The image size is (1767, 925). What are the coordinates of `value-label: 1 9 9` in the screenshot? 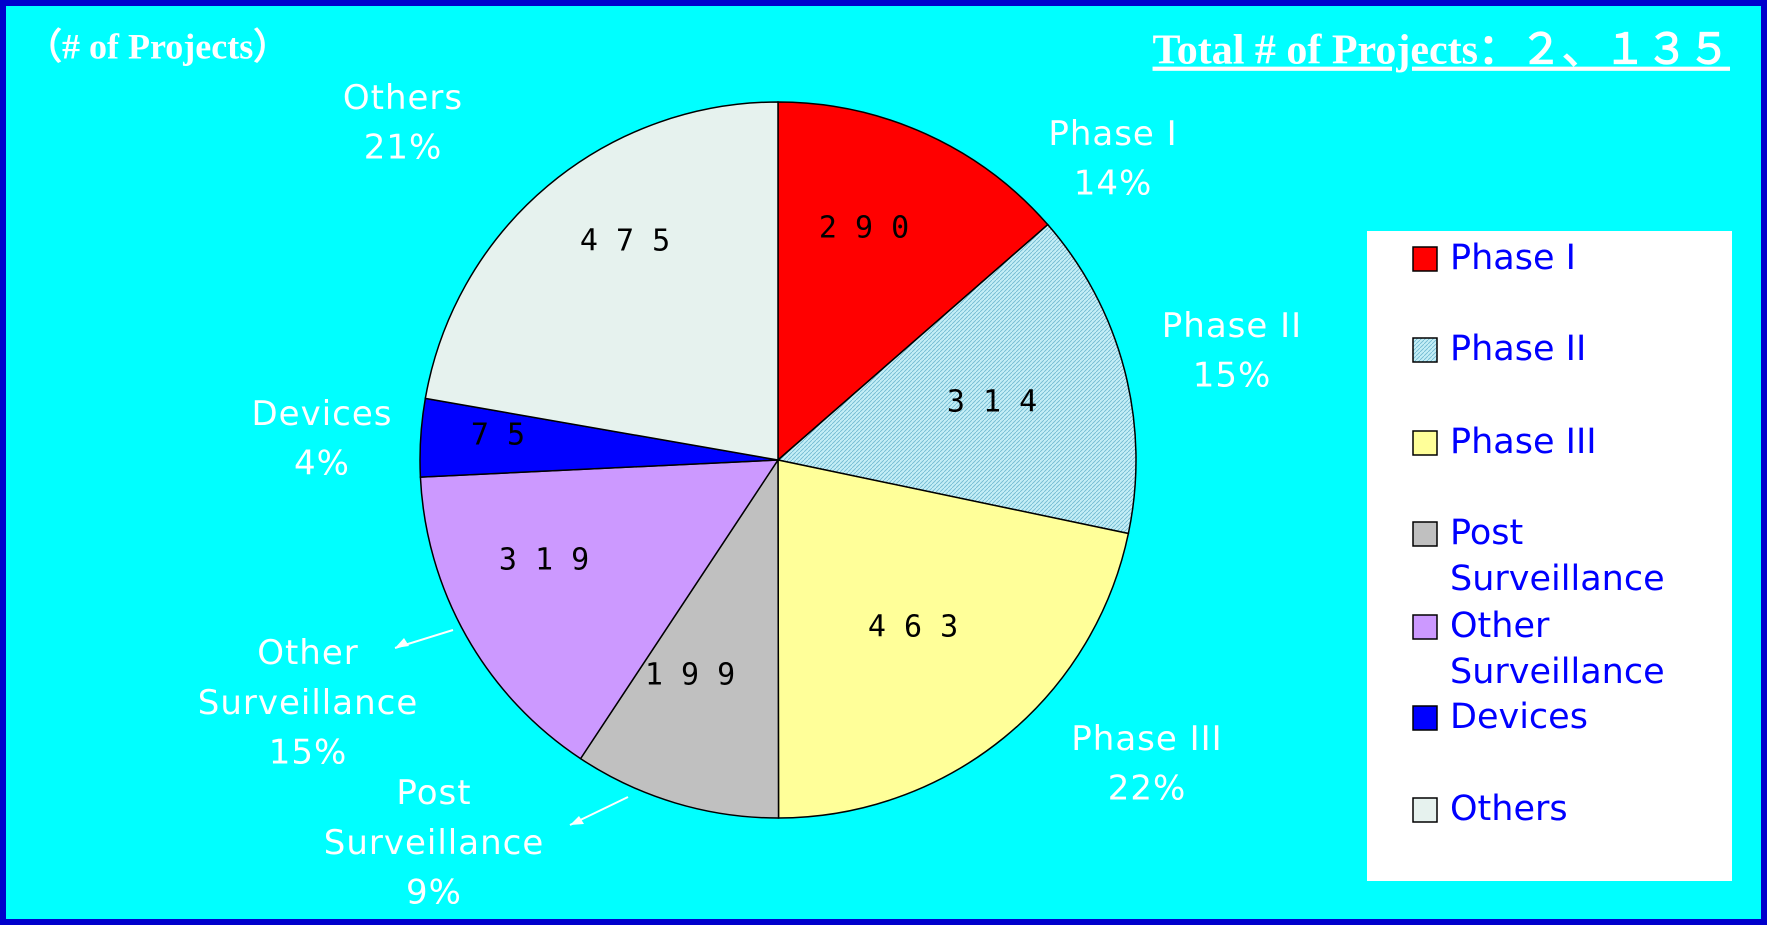 It's located at (690, 675).